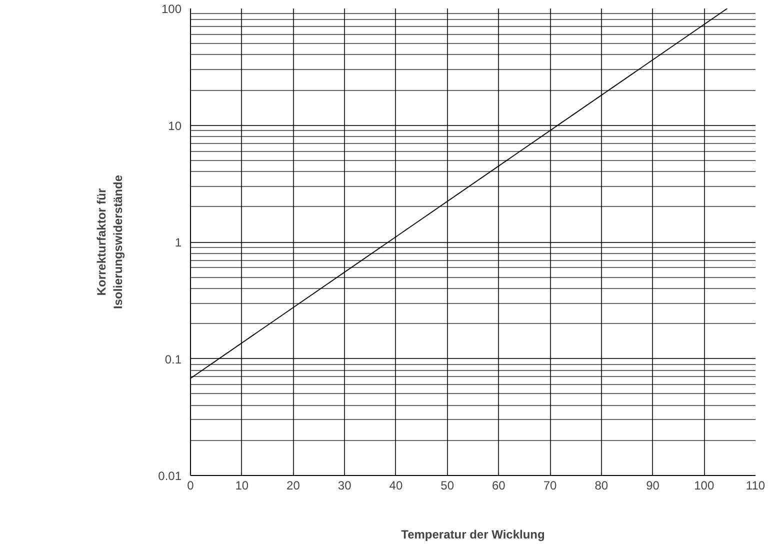 The width and height of the screenshot is (773, 544). Describe the element at coordinates (171, 9) in the screenshot. I see `y-tick-label: 100` at that location.